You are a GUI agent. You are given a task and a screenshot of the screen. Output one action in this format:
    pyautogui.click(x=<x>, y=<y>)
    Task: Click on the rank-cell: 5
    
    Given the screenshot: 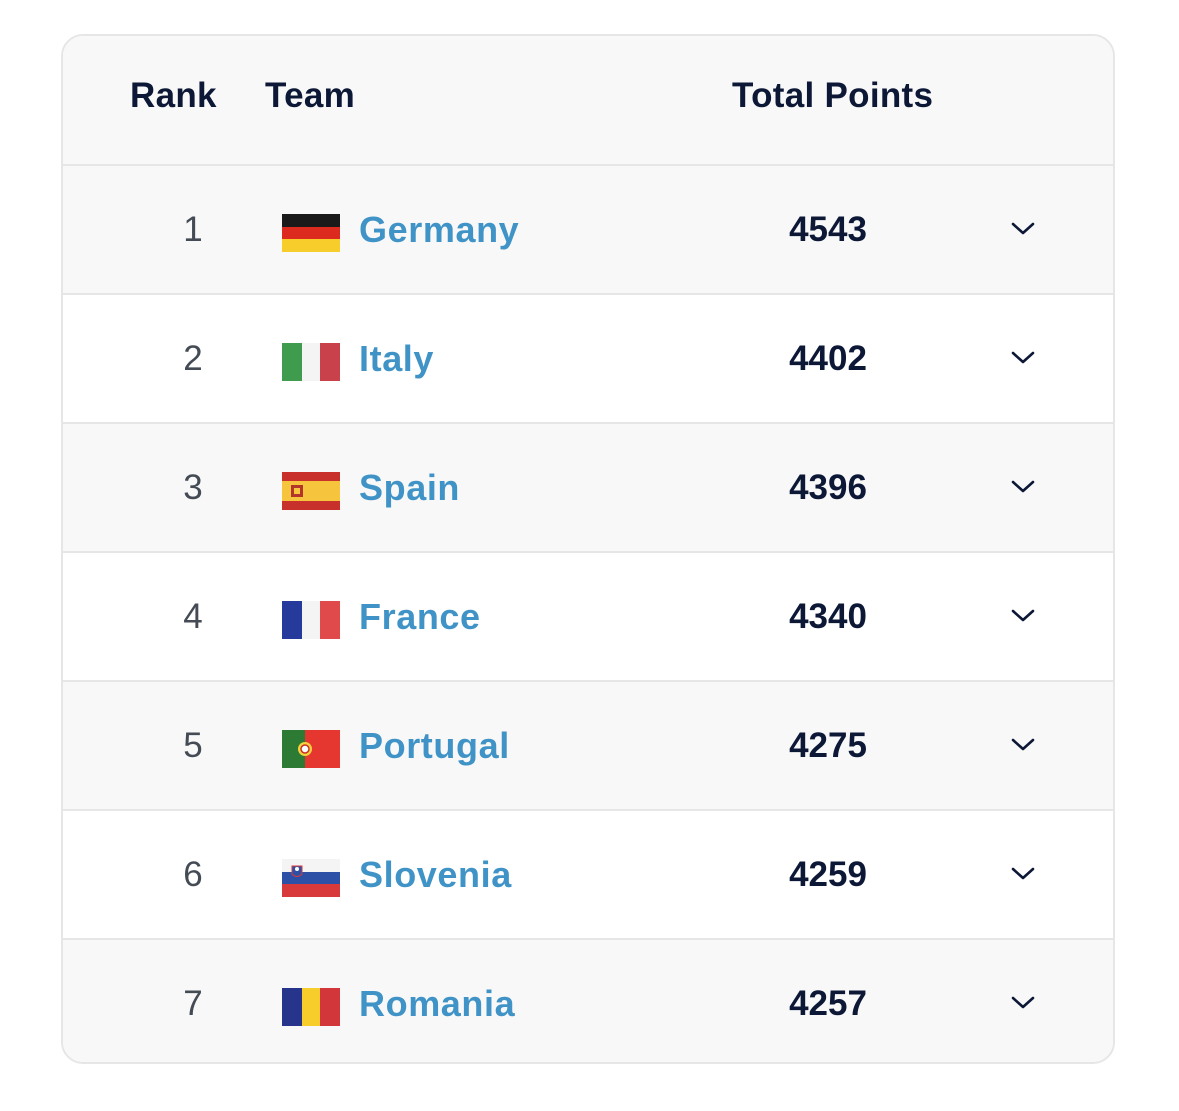 What is the action you would take?
    pyautogui.click(x=193, y=745)
    